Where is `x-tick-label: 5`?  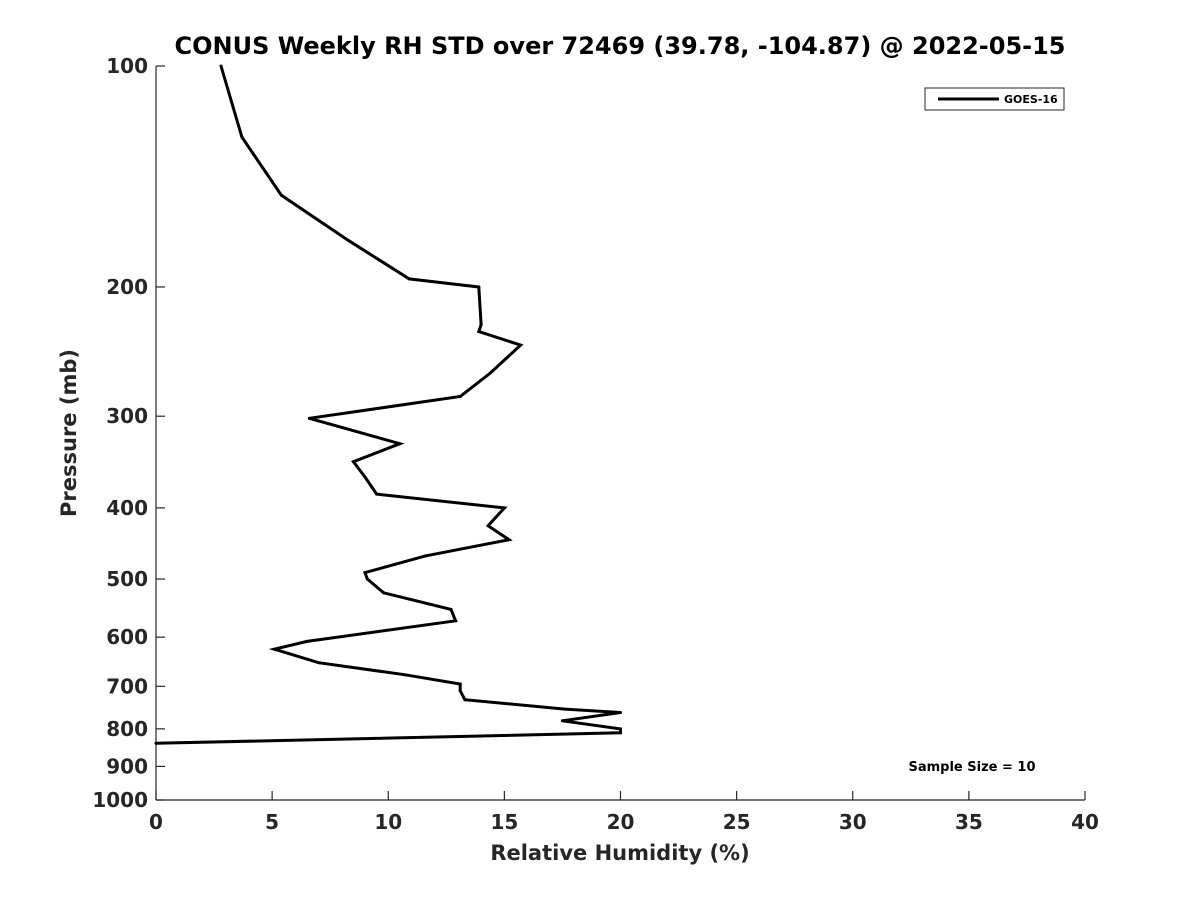
x-tick-label: 5 is located at coordinates (272, 822).